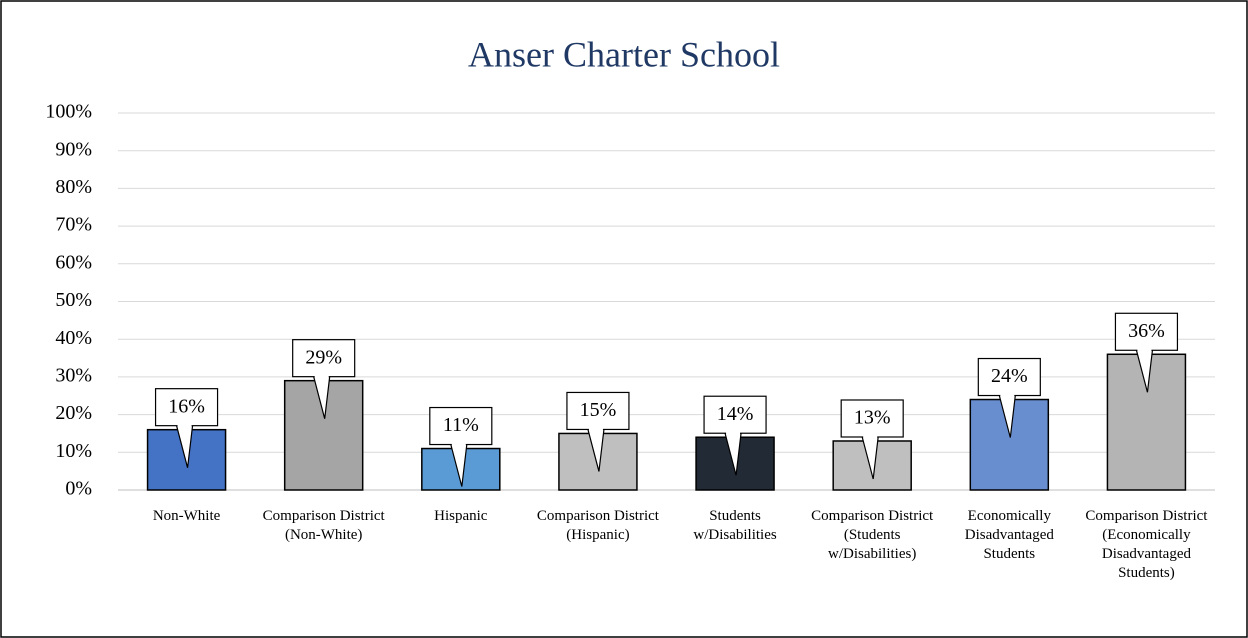 This screenshot has width=1248, height=638. Describe the element at coordinates (78, 489) in the screenshot. I see `y-tick-label: 0%` at that location.